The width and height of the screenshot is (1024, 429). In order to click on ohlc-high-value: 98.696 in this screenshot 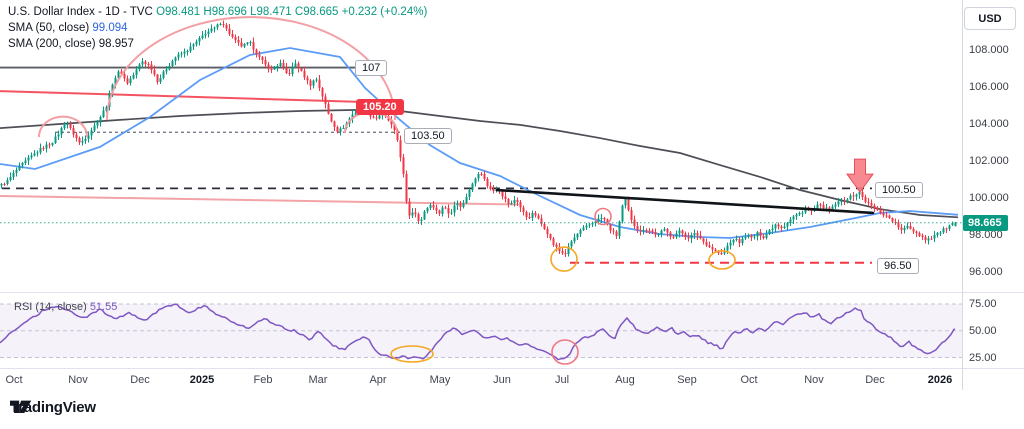, I will do `click(229, 12)`.